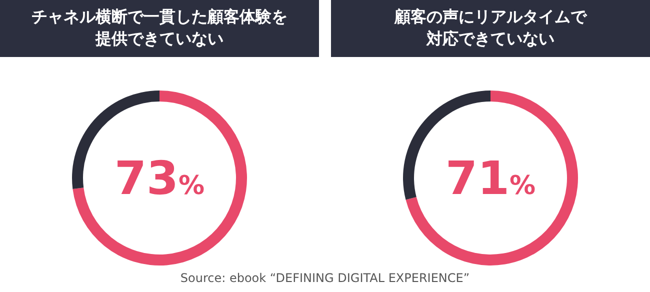 This screenshot has height=292, width=650. I want to click on chart-subtitle: 提供できていない, so click(159, 38).